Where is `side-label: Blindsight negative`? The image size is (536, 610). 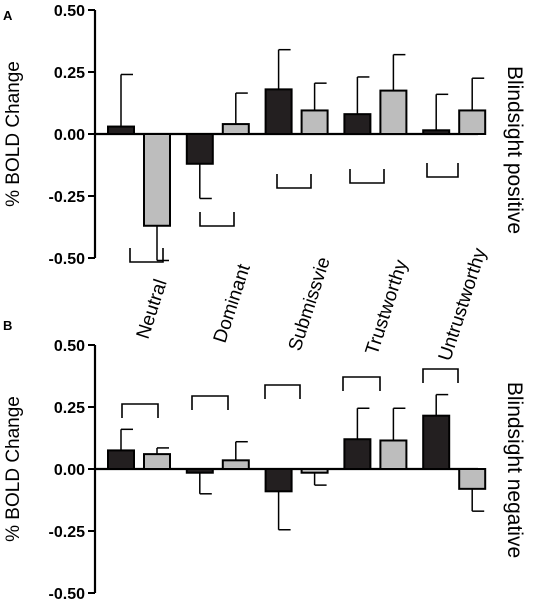 side-label: Blindsight negative is located at coordinates (514, 470).